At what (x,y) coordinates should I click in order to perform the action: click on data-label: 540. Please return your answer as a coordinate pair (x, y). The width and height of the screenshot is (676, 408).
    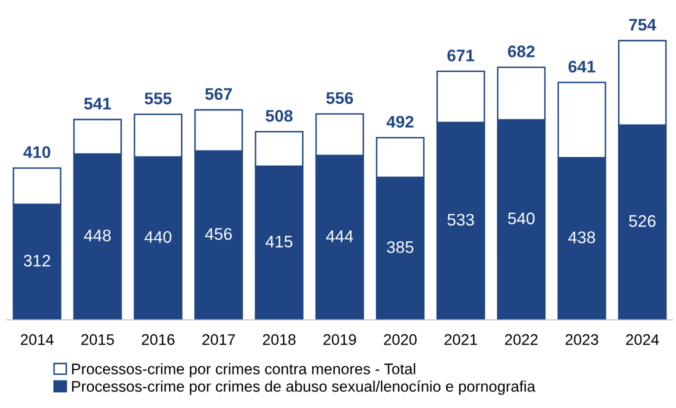
    Looking at the image, I should click on (521, 218).